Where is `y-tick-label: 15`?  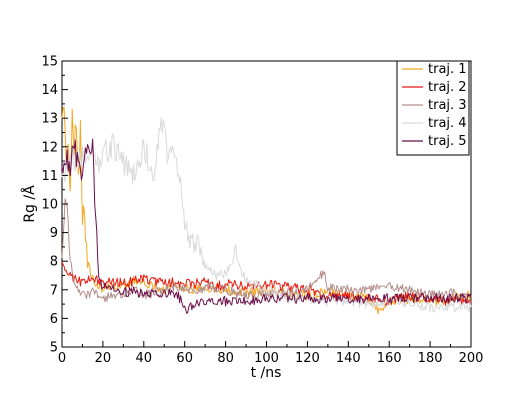 y-tick-label: 15 is located at coordinates (49, 62).